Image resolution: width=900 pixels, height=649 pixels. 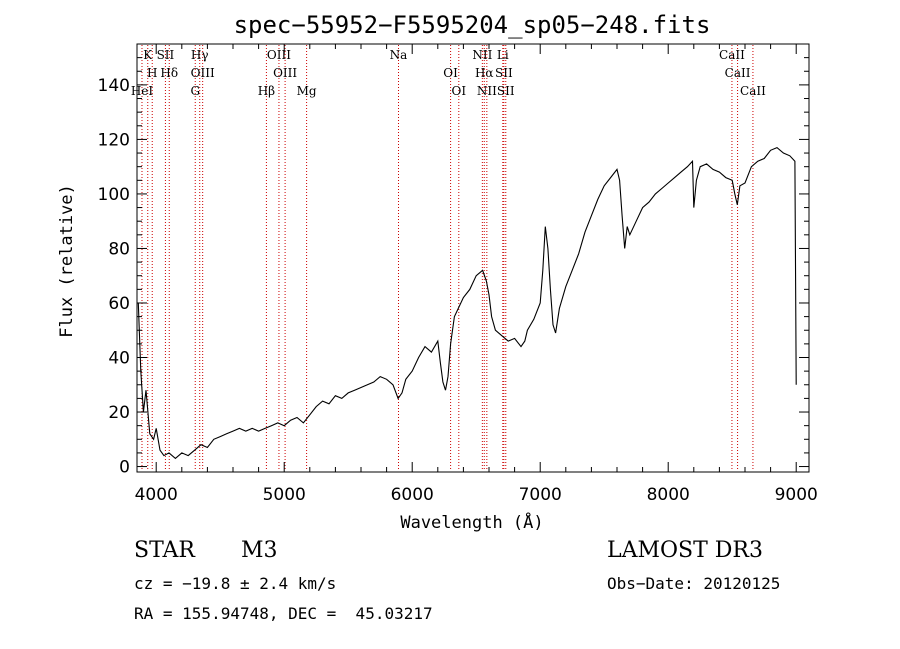 What do you see at coordinates (484, 73) in the screenshot?
I see `spectral-line-label: Hα` at bounding box center [484, 73].